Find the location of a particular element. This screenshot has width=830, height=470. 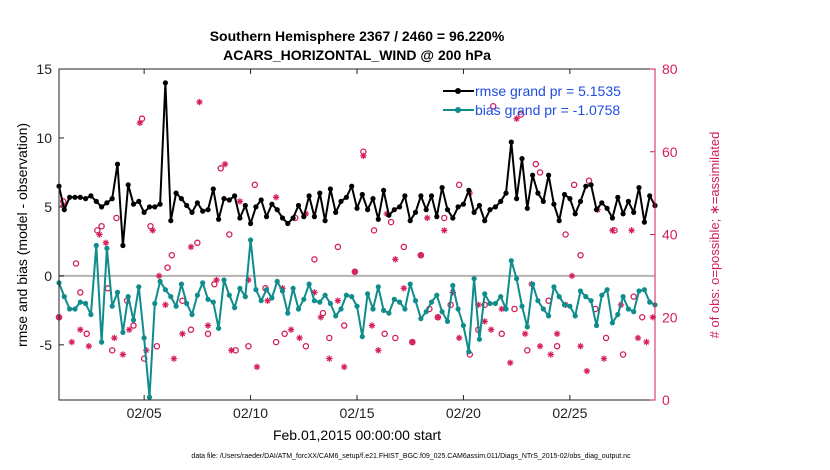

x-tick-label: 02/10 is located at coordinates (250, 413).